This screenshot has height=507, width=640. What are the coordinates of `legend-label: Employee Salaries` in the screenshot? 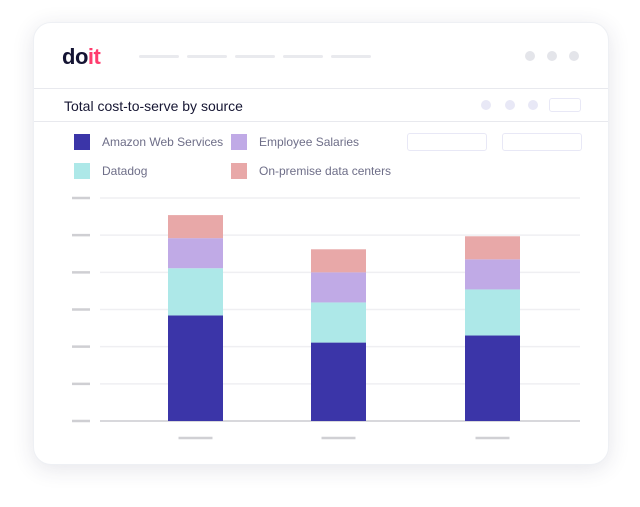 It's located at (309, 142).